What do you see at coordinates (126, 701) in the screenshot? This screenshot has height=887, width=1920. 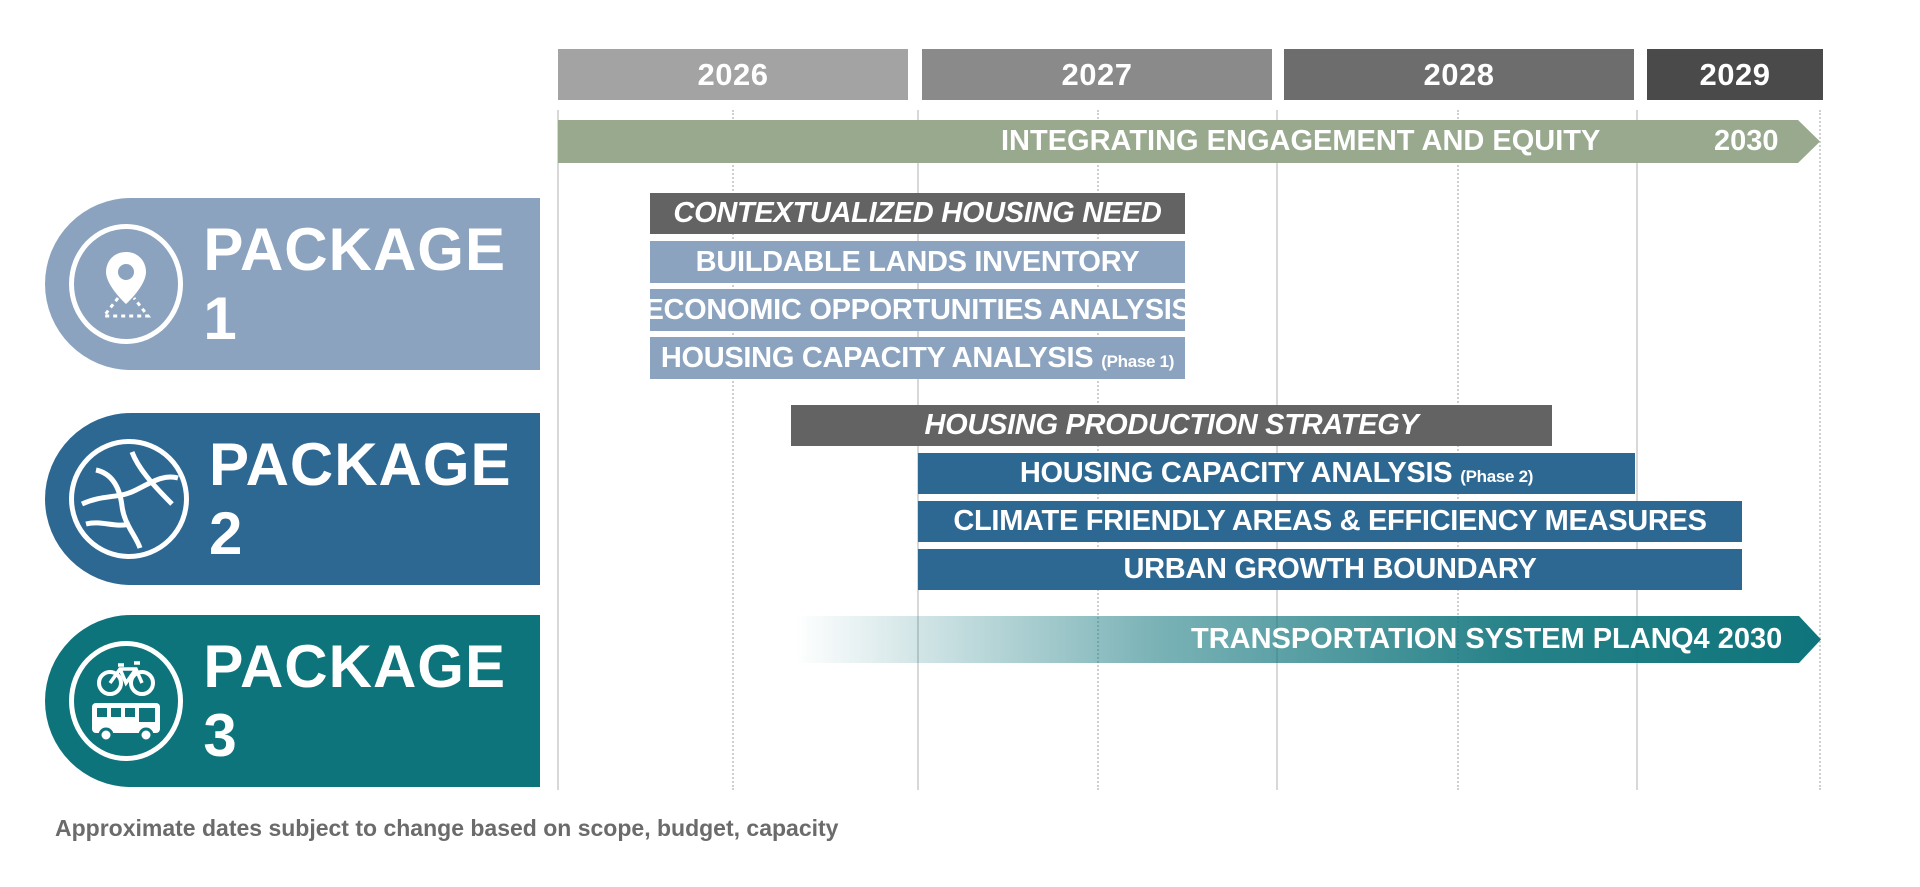 I see `bike-bus-icon` at bounding box center [126, 701].